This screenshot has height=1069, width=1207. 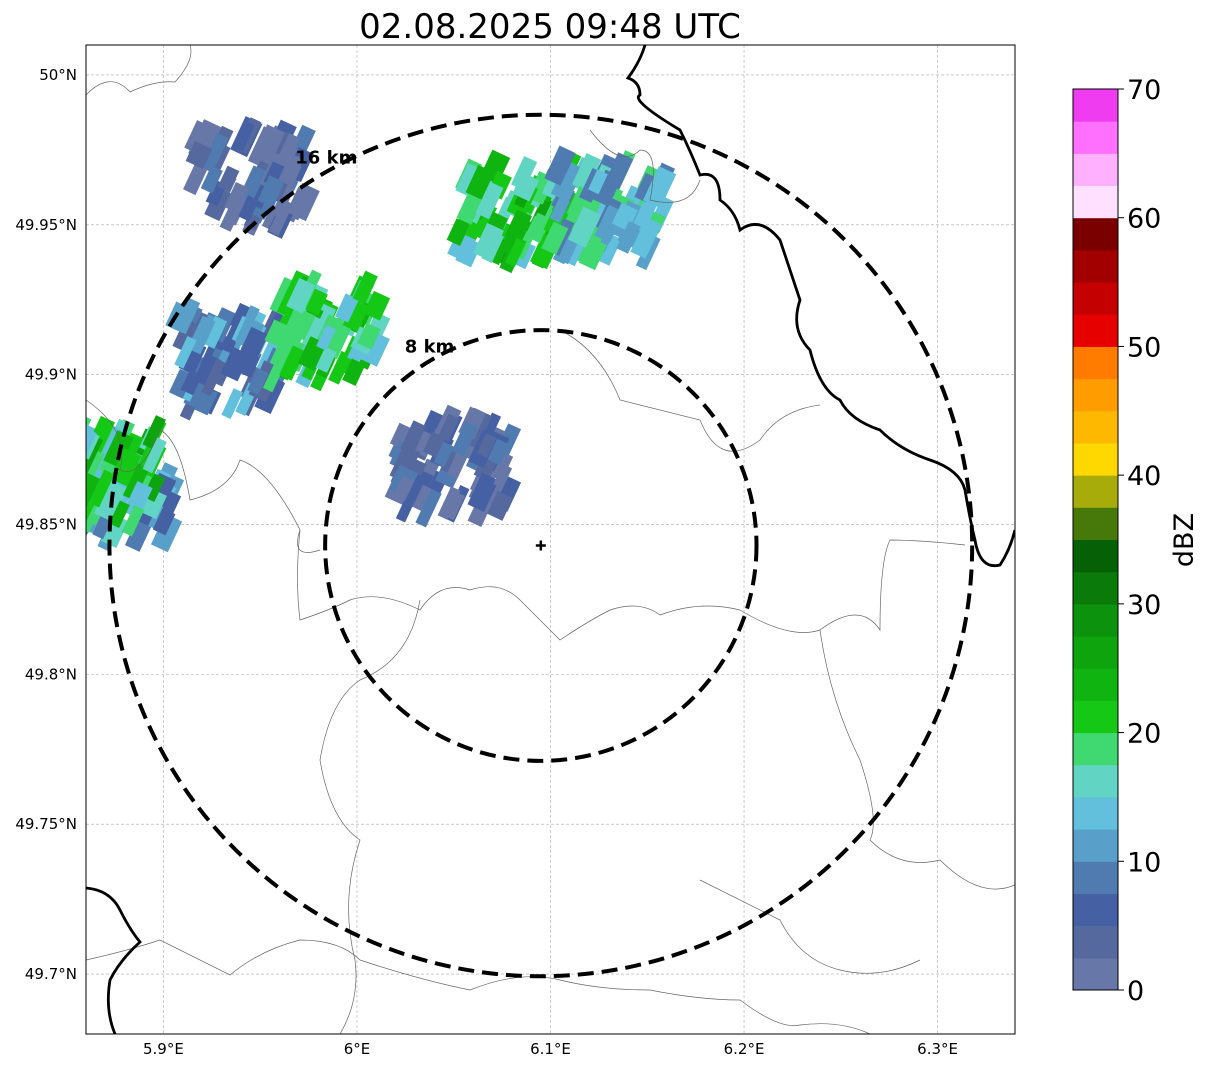 What do you see at coordinates (326, 157) in the screenshot?
I see `range-ring-label: 16 km` at bounding box center [326, 157].